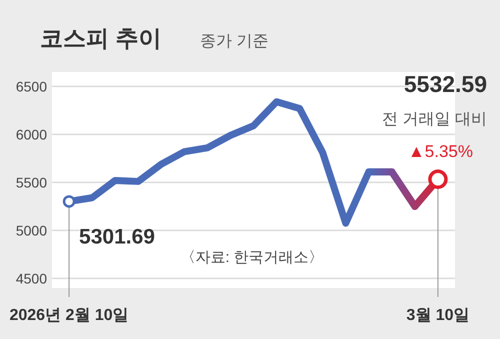 The width and height of the screenshot is (500, 339). Describe the element at coordinates (445, 84) in the screenshot. I see `annotation: 5532.59` at that location.